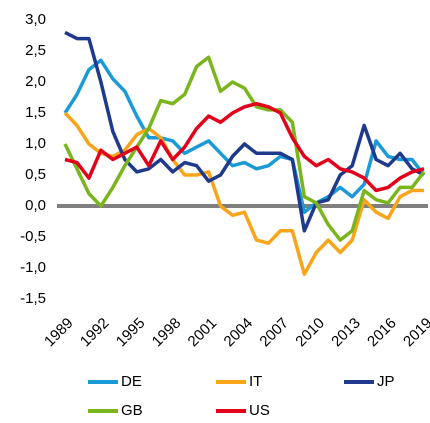 This screenshot has width=430, height=423. Describe the element at coordinates (132, 410) in the screenshot. I see `legend-label: GB` at that location.